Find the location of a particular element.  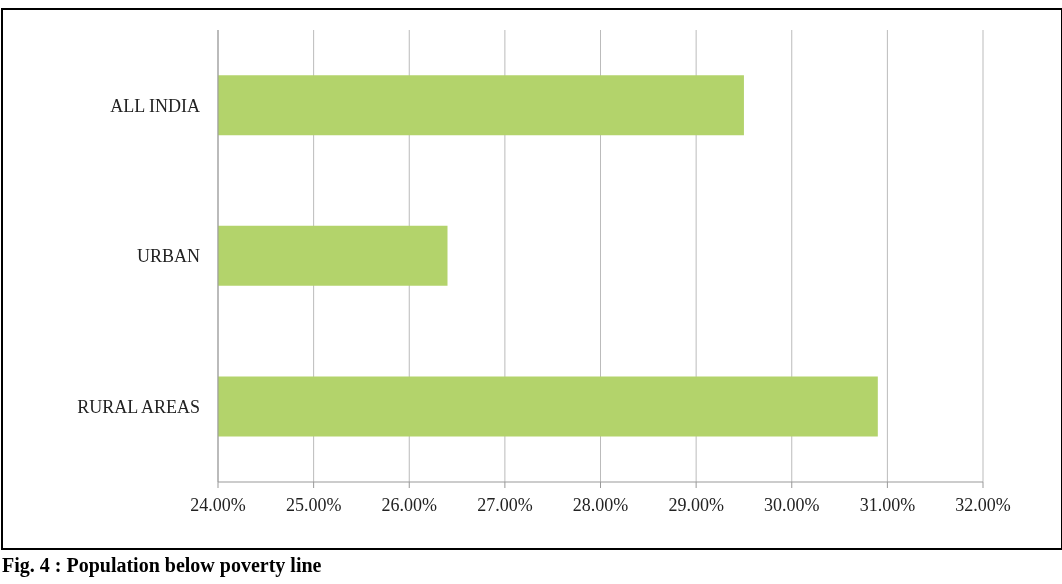

x-tick-label: 29.00% is located at coordinates (696, 504).